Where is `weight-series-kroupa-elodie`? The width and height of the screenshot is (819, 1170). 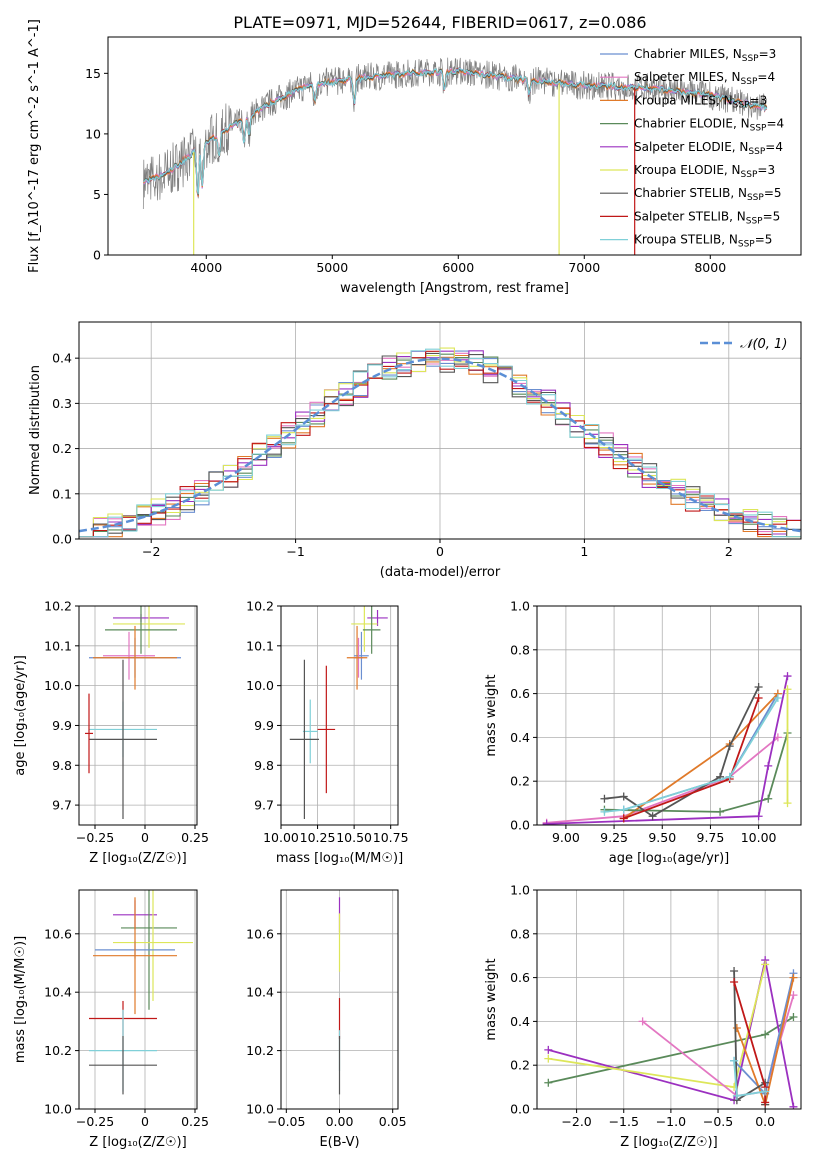
weight-series-kroupa-elodie is located at coordinates (657, 1026).